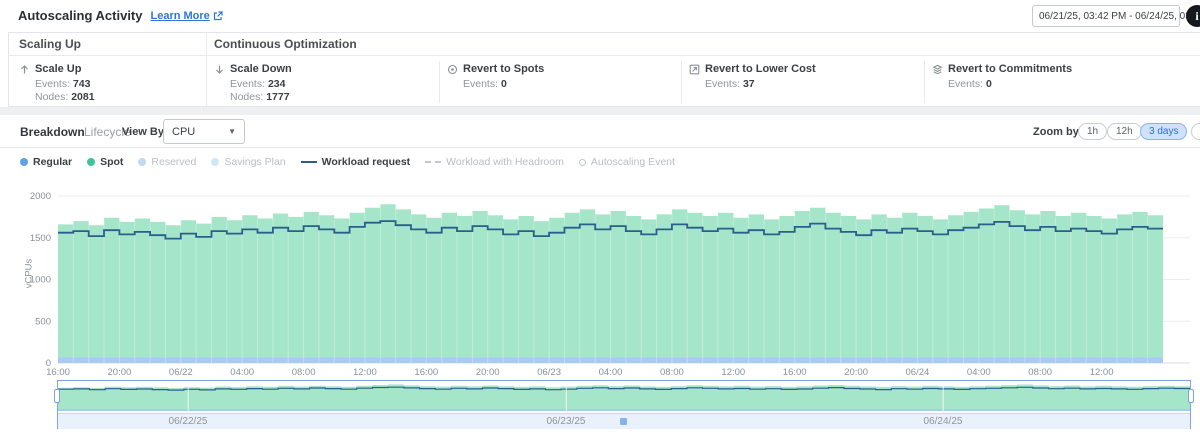 This screenshot has width=1200, height=435. What do you see at coordinates (40, 238) in the screenshot?
I see `svg-text: 1500` at bounding box center [40, 238].